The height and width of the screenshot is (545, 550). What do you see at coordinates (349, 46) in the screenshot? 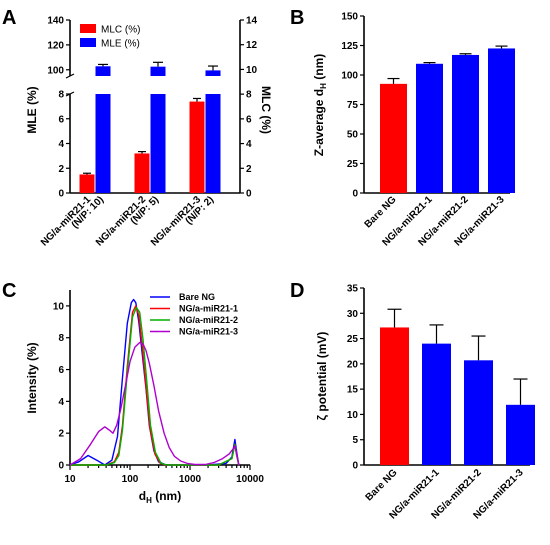
I see `y-tick-label: 125` at bounding box center [349, 46].